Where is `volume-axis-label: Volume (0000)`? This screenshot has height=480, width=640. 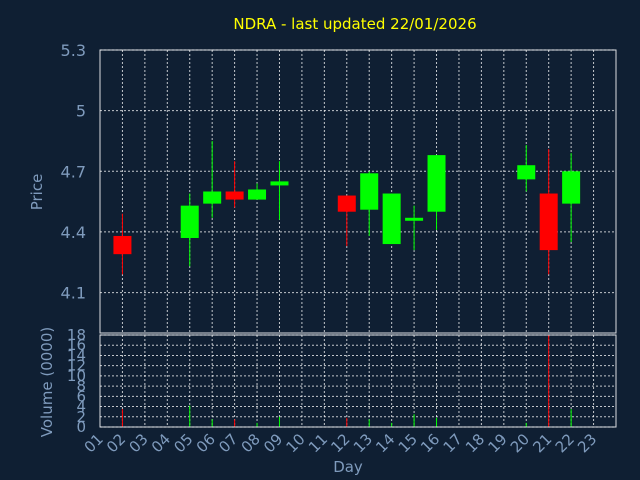 volume-axis-label: Volume (0000) is located at coordinates (47, 382).